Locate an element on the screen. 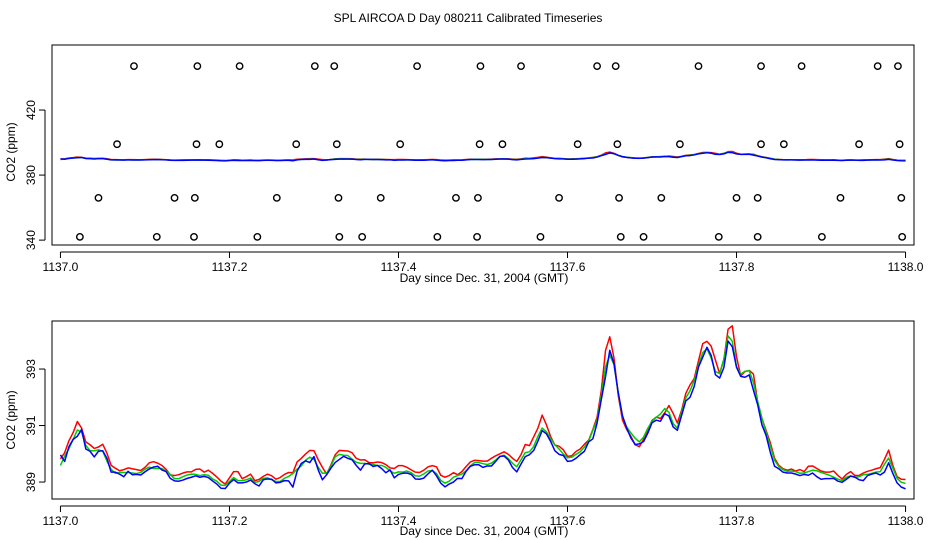 Image resolution: width=936 pixels, height=540 pixels. top-x-tick-label: 1137.2 is located at coordinates (230, 267).